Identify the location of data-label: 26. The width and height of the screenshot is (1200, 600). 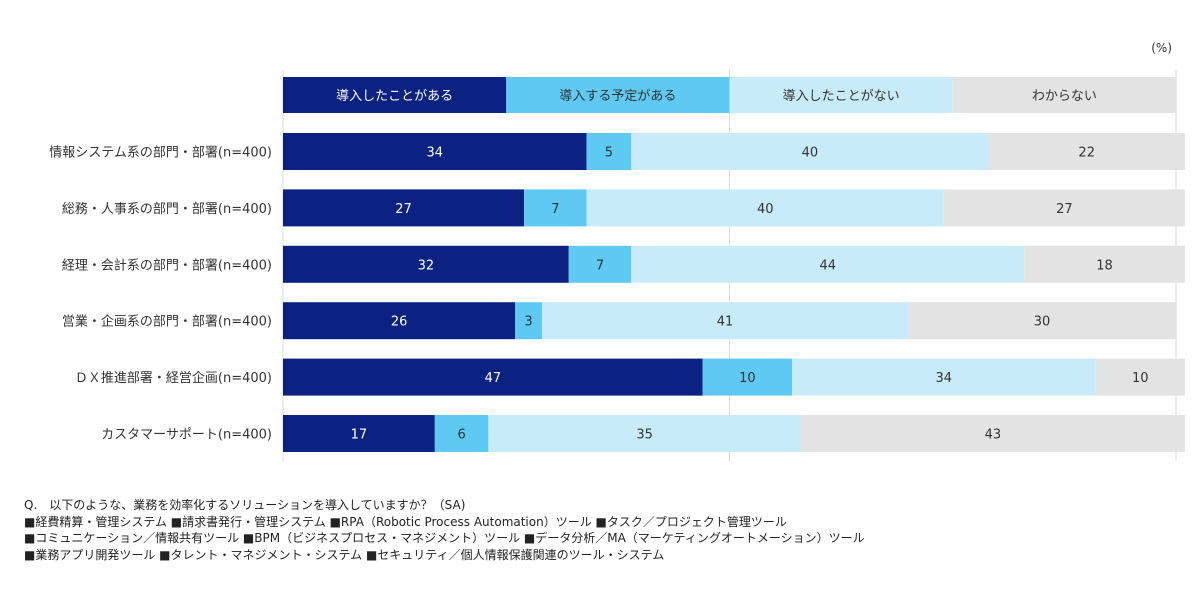
(399, 322).